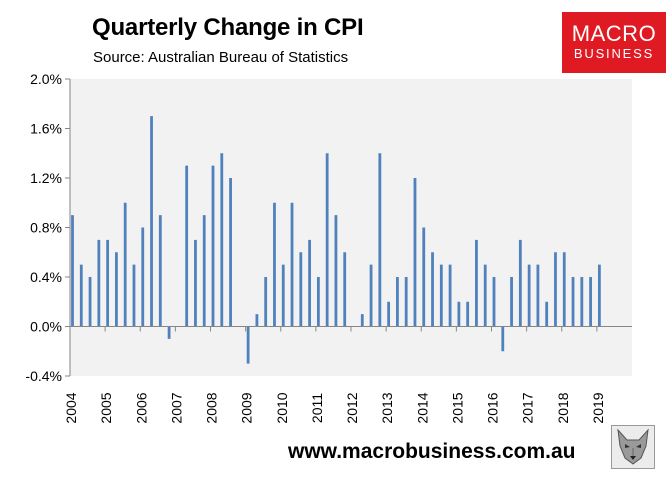  What do you see at coordinates (633, 447) in the screenshot?
I see `wolf-icon` at bounding box center [633, 447].